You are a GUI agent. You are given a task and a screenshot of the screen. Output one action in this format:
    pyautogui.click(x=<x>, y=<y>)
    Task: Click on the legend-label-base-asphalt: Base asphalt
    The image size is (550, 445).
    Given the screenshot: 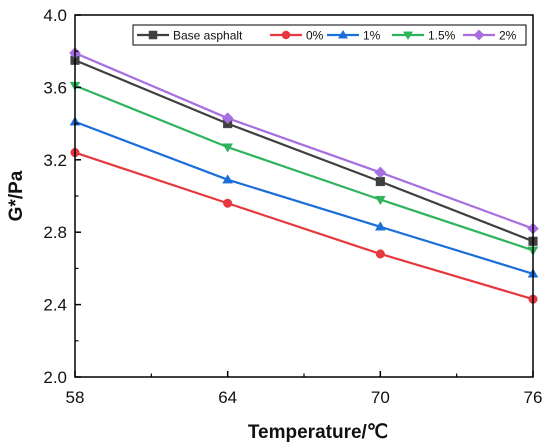 What is the action you would take?
    pyautogui.click(x=208, y=36)
    